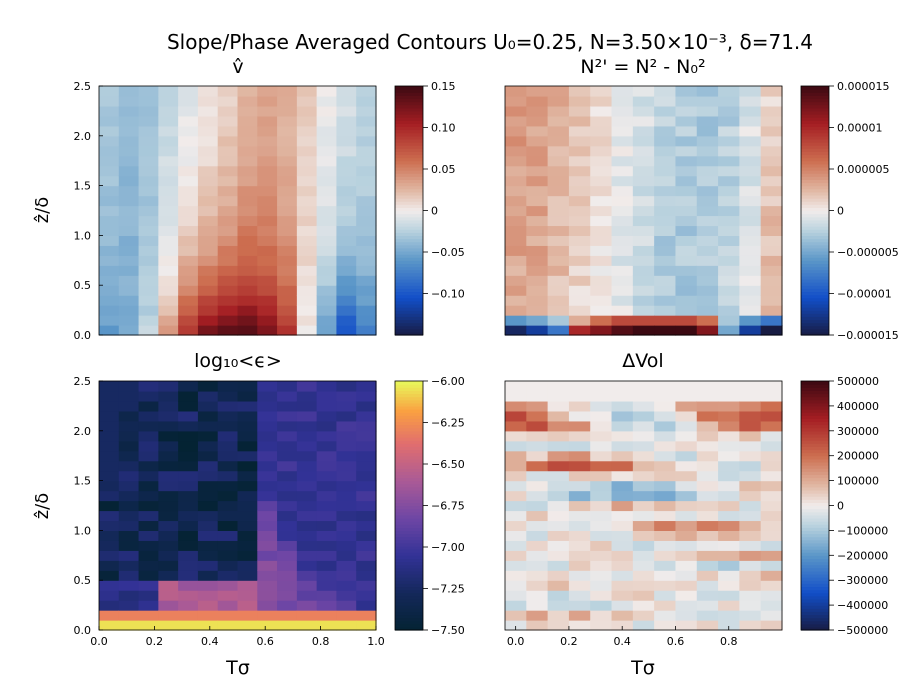 This screenshot has height=700, width=900. I want to click on x-tick-label: 1.0, so click(376, 641).